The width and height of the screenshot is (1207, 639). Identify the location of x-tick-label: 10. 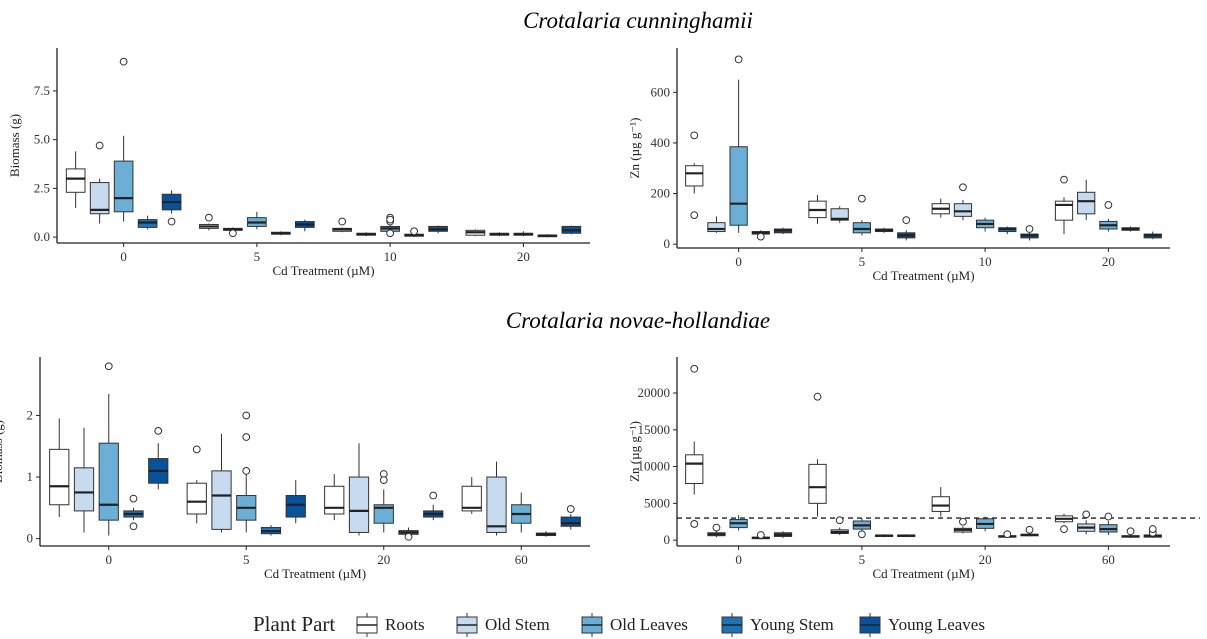
(985, 261).